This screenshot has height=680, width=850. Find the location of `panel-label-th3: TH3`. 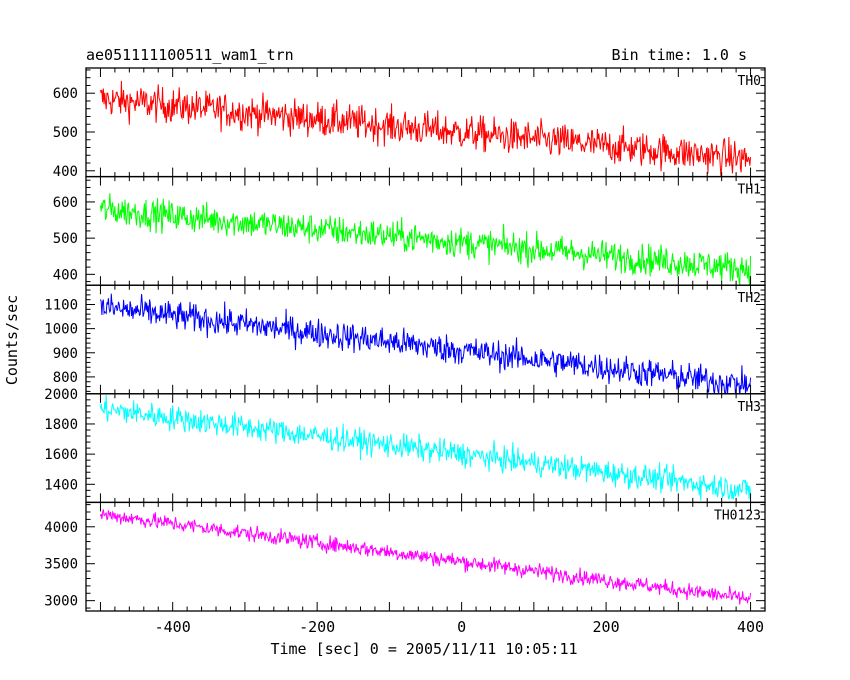

panel-label-th3: TH3 is located at coordinates (749, 407).